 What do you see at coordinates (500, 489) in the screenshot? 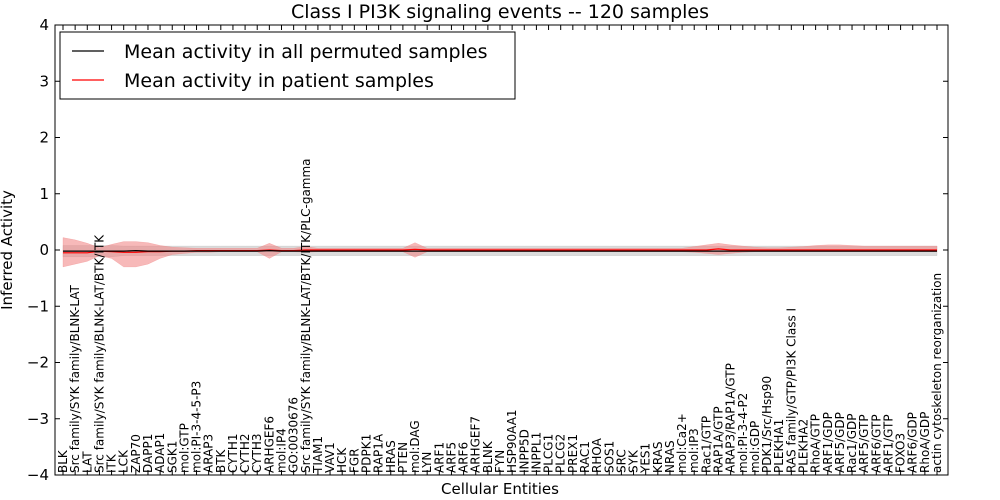
I see `x-axis-label: Cellular Entities` at bounding box center [500, 489].